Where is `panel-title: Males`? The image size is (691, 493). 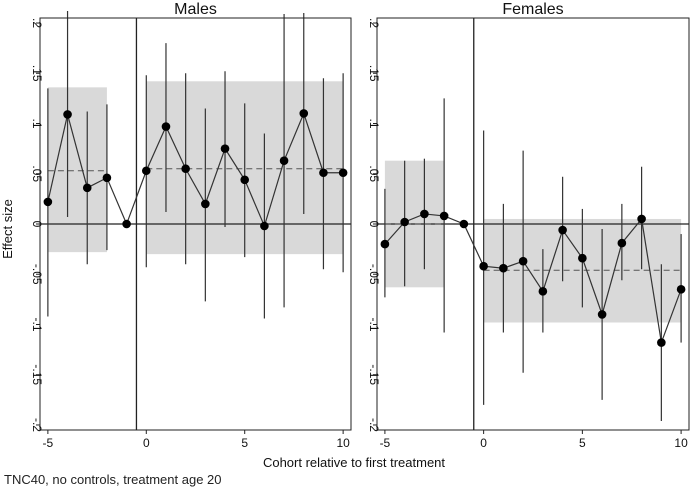
panel-title: Males is located at coordinates (195, 9).